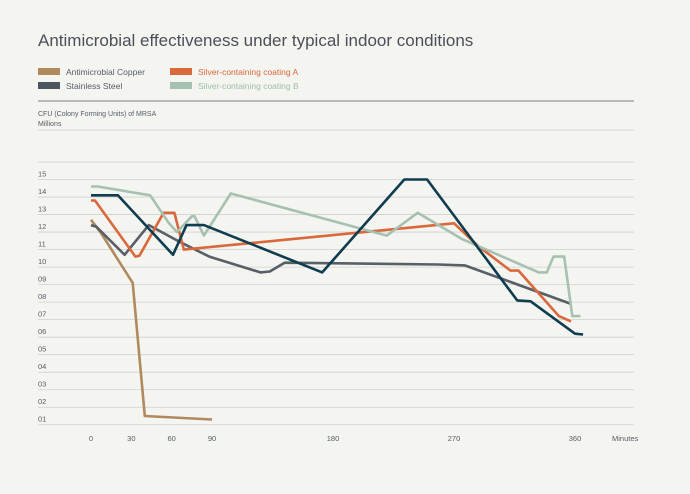 The image size is (690, 494). I want to click on legend-label-copper: Antimicrobial Copper, so click(105, 72).